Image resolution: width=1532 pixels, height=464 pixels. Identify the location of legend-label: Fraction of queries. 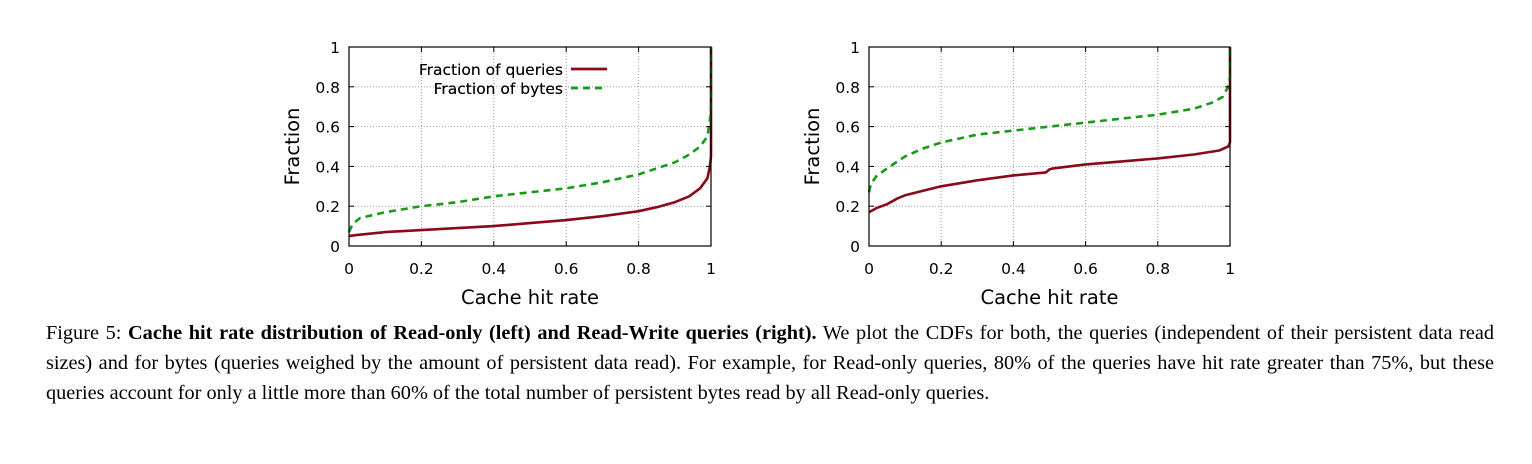
(491, 70).